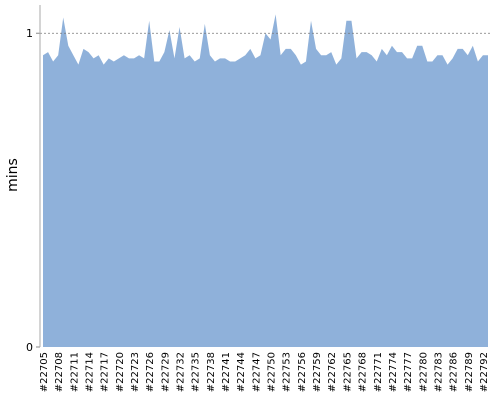 This screenshot has height=400, width=500. Describe the element at coordinates (241, 372) in the screenshot. I see `x-tick-label: #22744` at that location.